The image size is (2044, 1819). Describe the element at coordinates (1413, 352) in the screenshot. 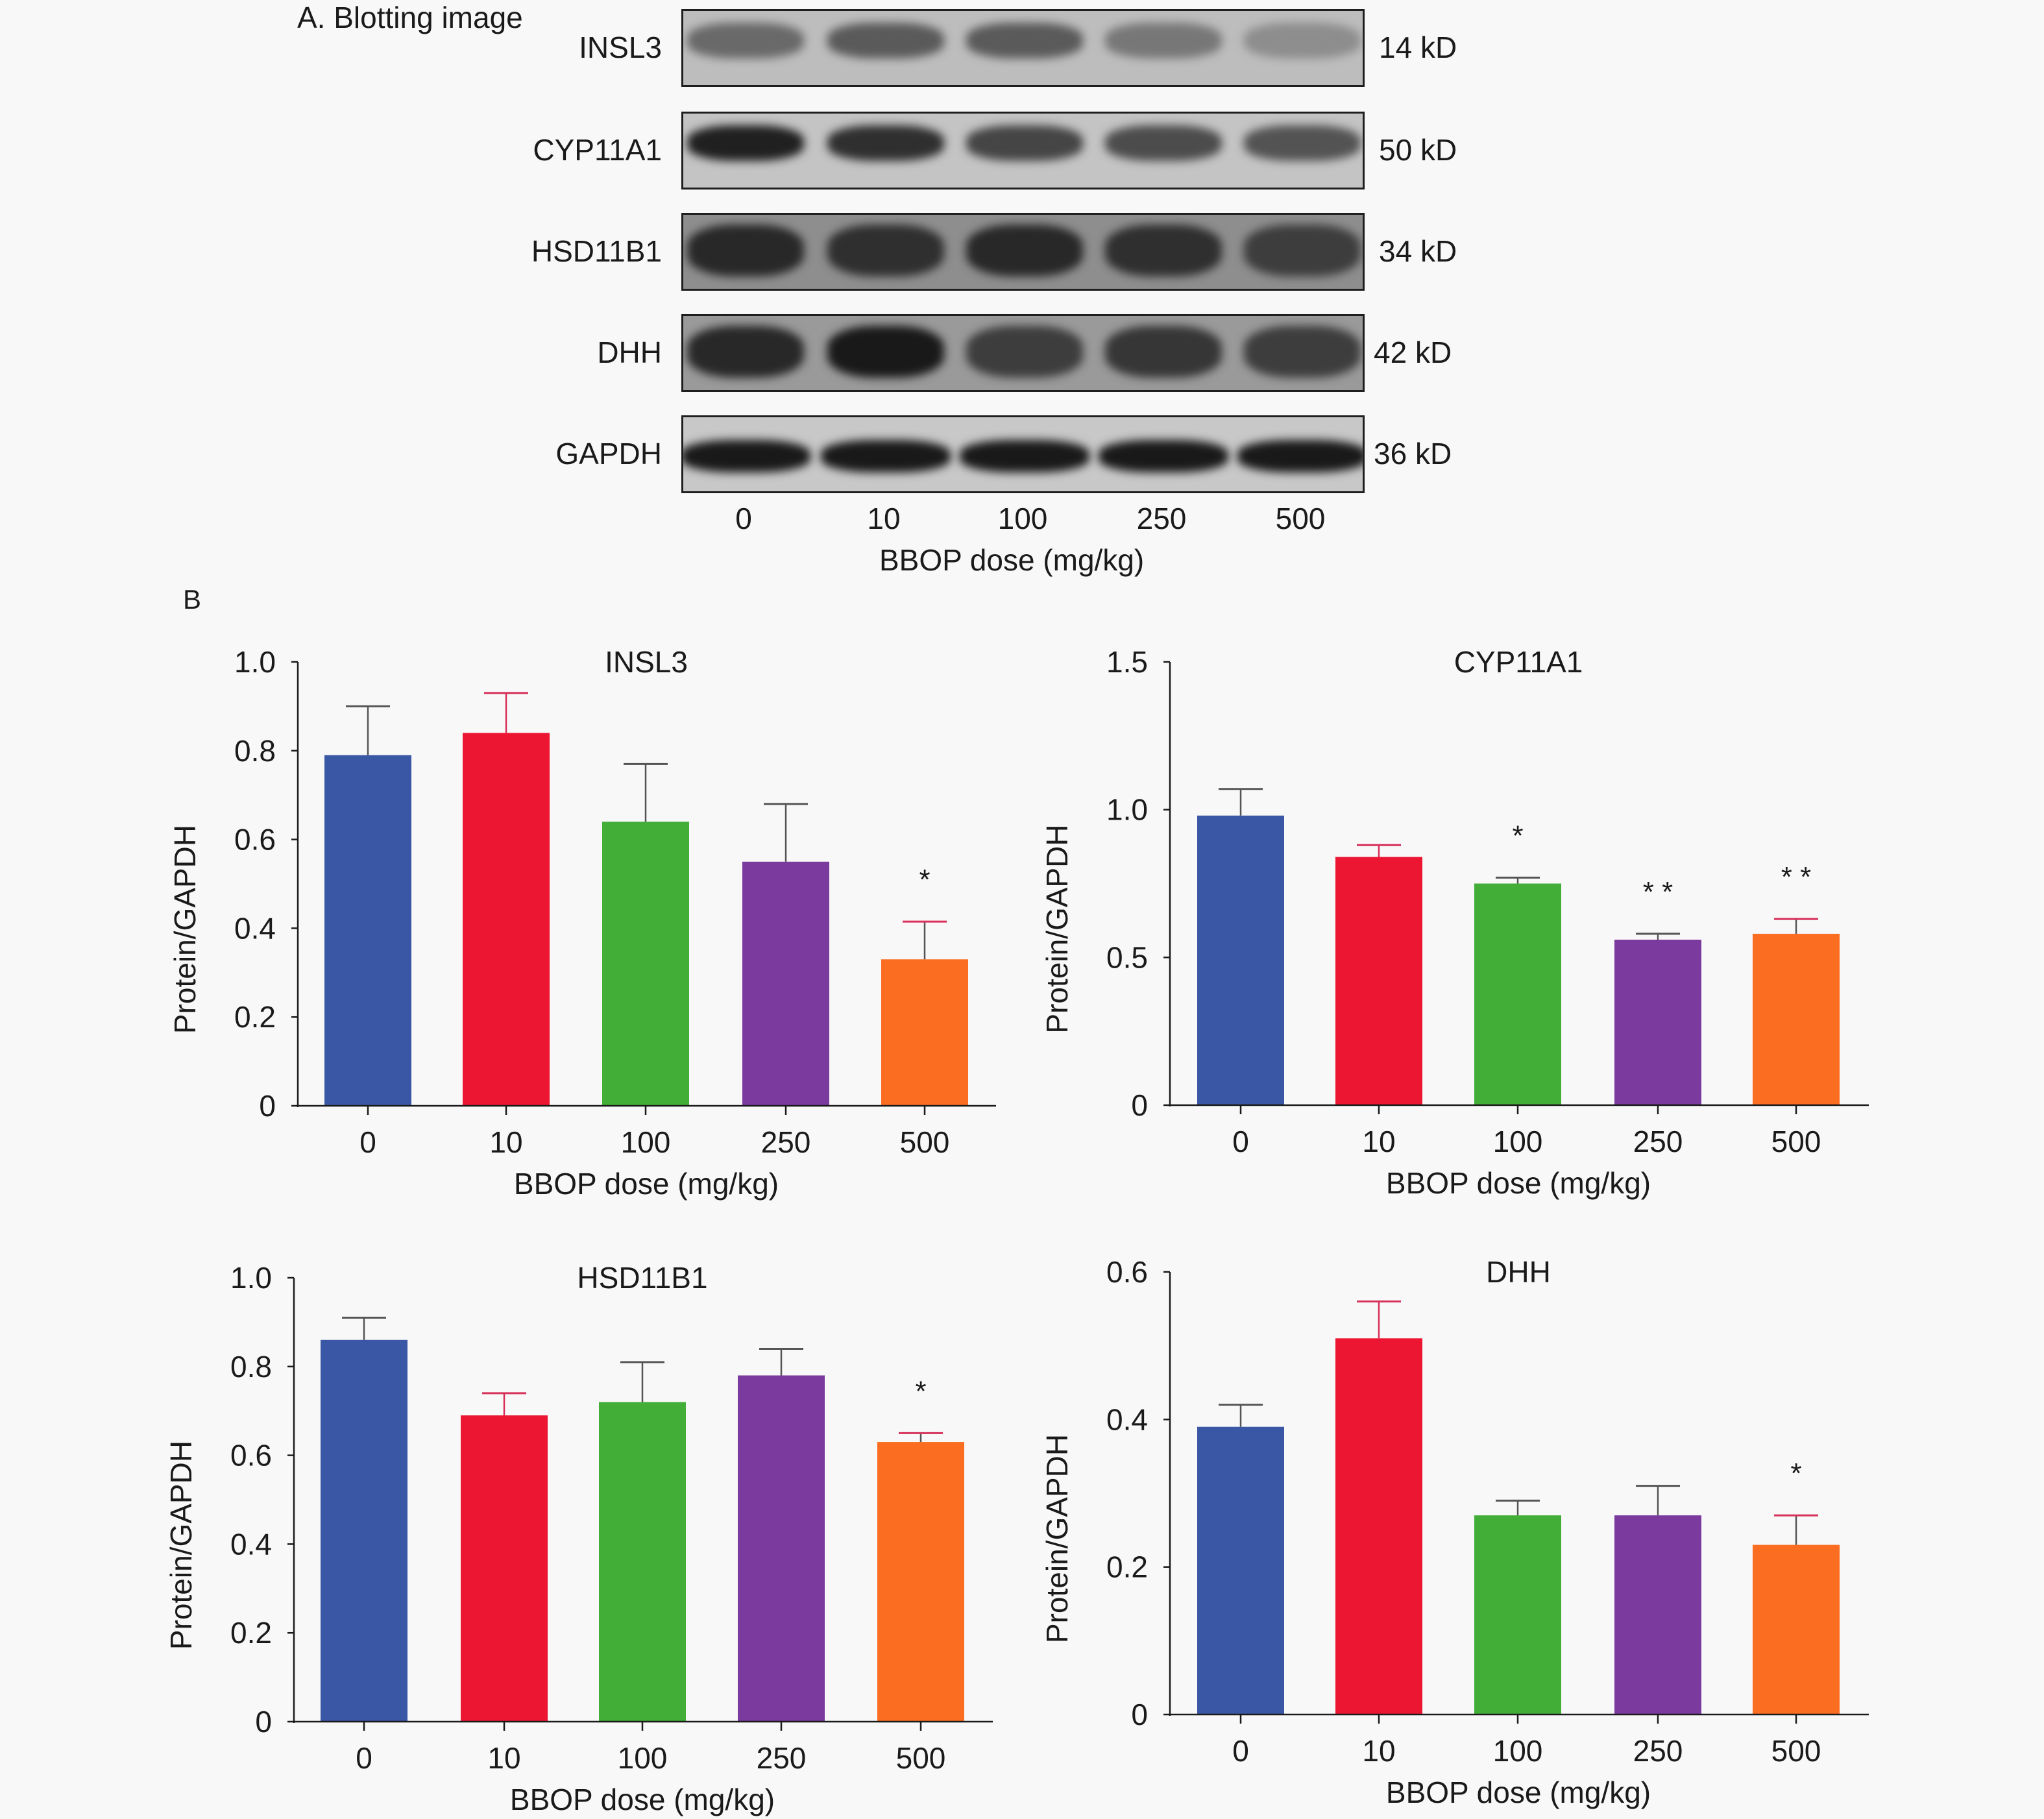

I see `molecular-weight-label: 42 kD` at that location.